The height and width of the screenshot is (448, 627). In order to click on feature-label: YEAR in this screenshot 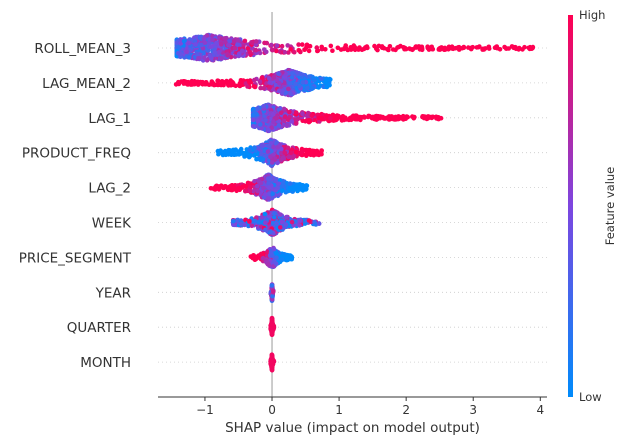, I will do `click(113, 293)`.